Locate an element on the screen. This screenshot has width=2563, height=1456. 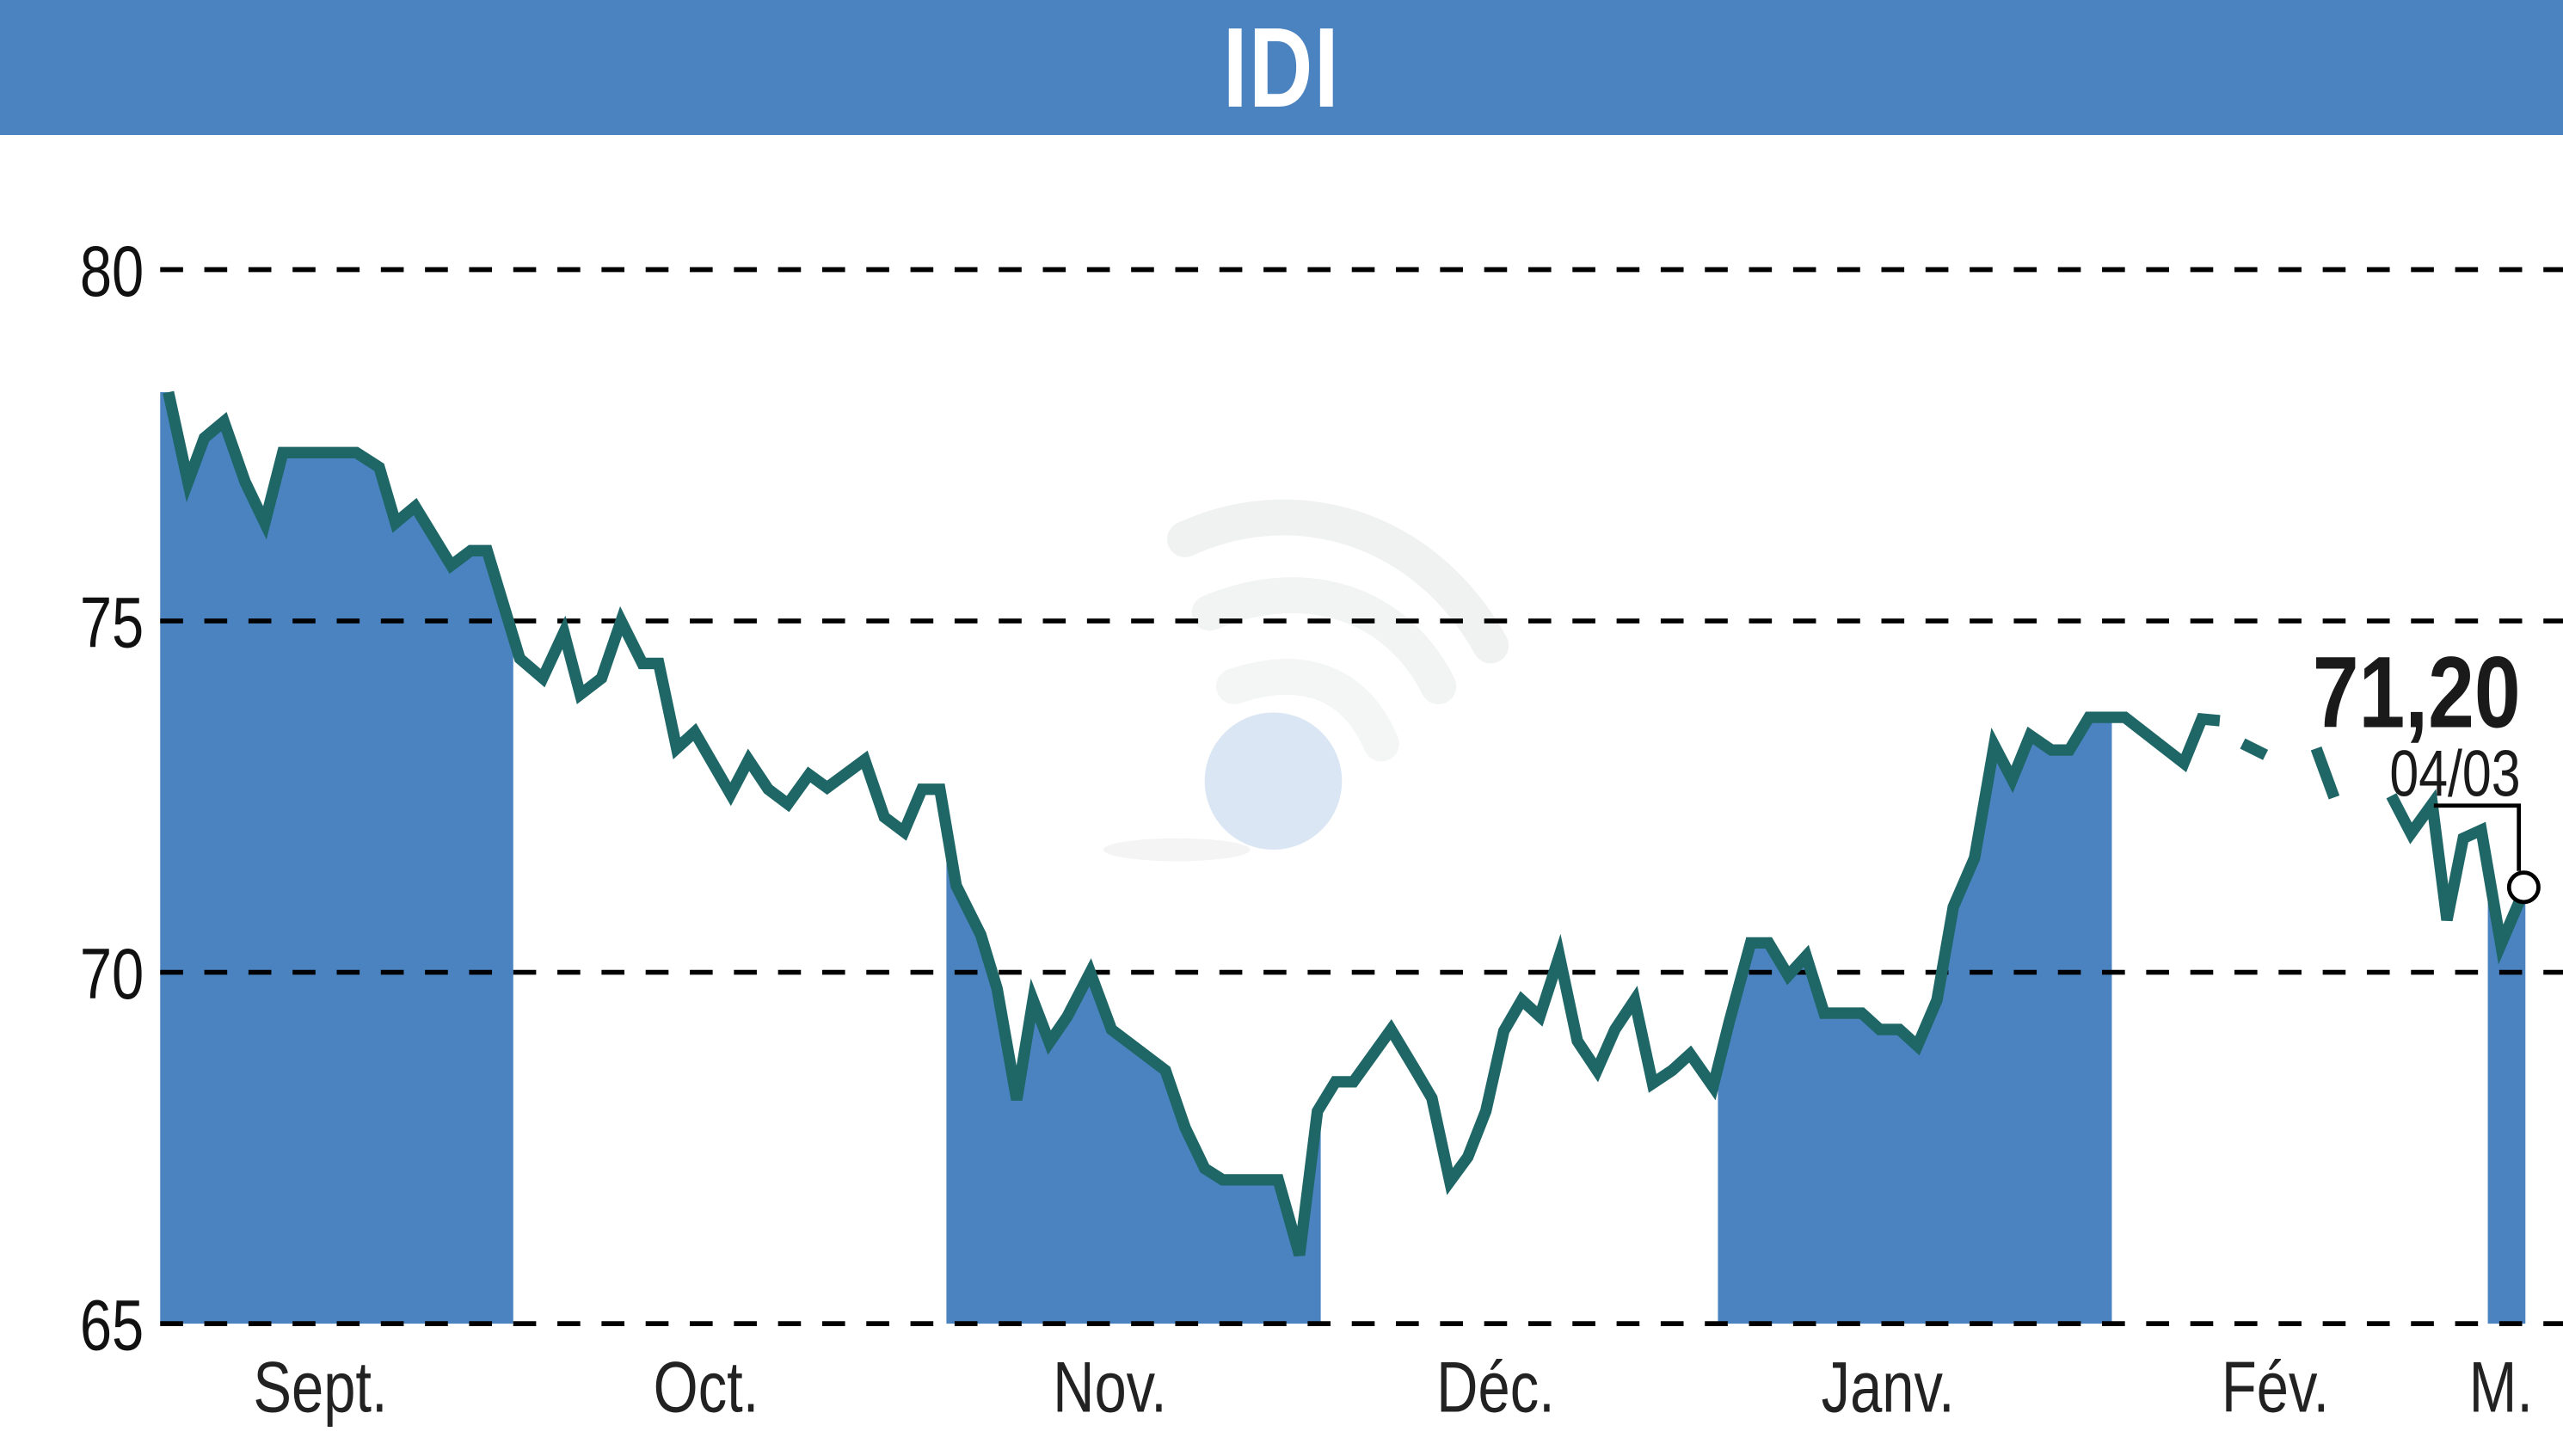
wifi-signal-logo-icon is located at coordinates (1306, 681).